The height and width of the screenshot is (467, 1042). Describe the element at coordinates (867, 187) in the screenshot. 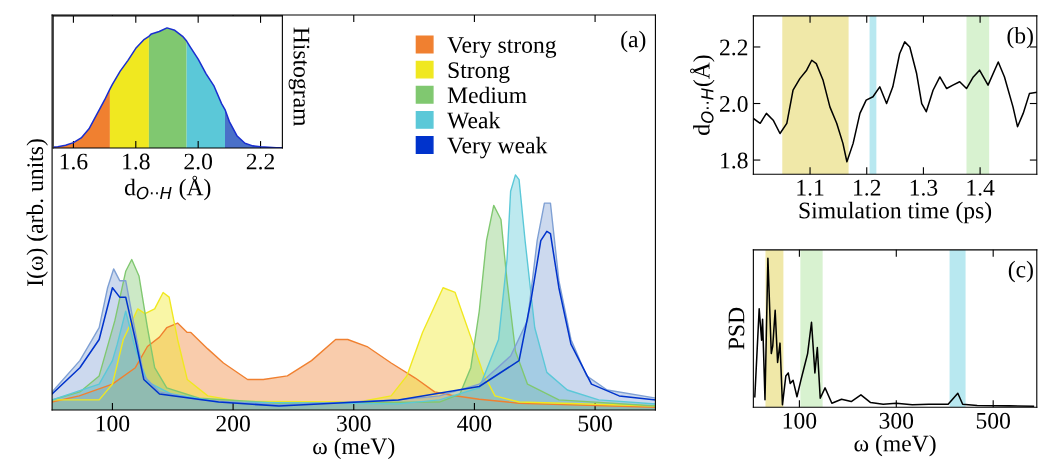

I see `x-tick-label: 1.2` at that location.